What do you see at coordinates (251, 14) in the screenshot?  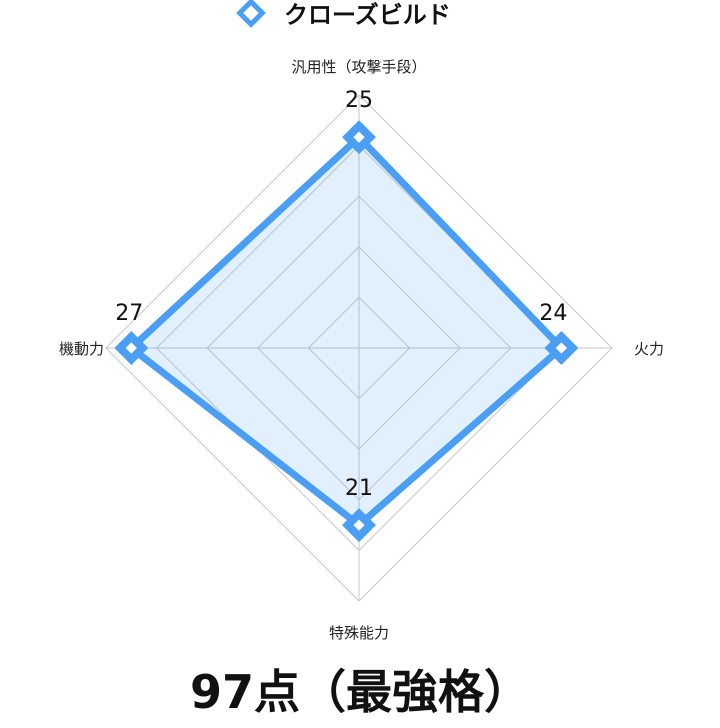 I see `legend-marker-icon` at bounding box center [251, 14].